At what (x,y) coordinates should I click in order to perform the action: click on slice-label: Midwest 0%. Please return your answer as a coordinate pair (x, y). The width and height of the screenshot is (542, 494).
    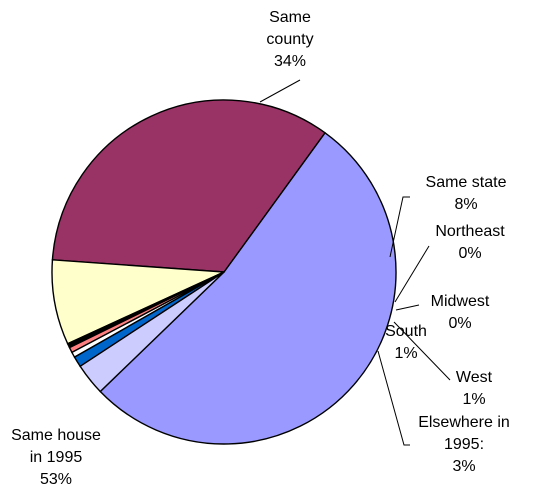
    Looking at the image, I should click on (460, 312).